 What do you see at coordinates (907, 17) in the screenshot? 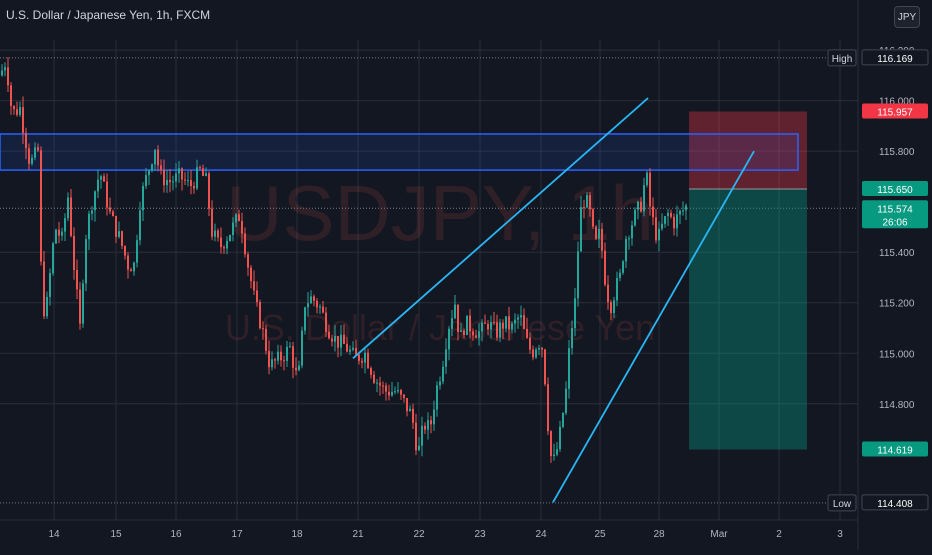
I see `currency-button: JPY` at bounding box center [907, 17].